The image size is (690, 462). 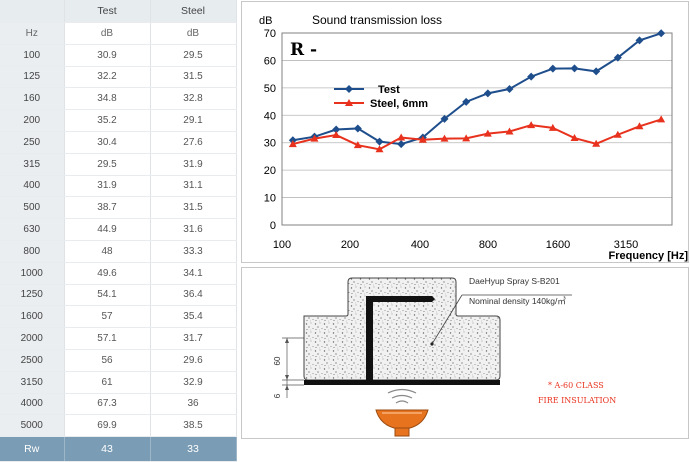 I want to click on test-cell: 69.9, so click(x=107, y=426).